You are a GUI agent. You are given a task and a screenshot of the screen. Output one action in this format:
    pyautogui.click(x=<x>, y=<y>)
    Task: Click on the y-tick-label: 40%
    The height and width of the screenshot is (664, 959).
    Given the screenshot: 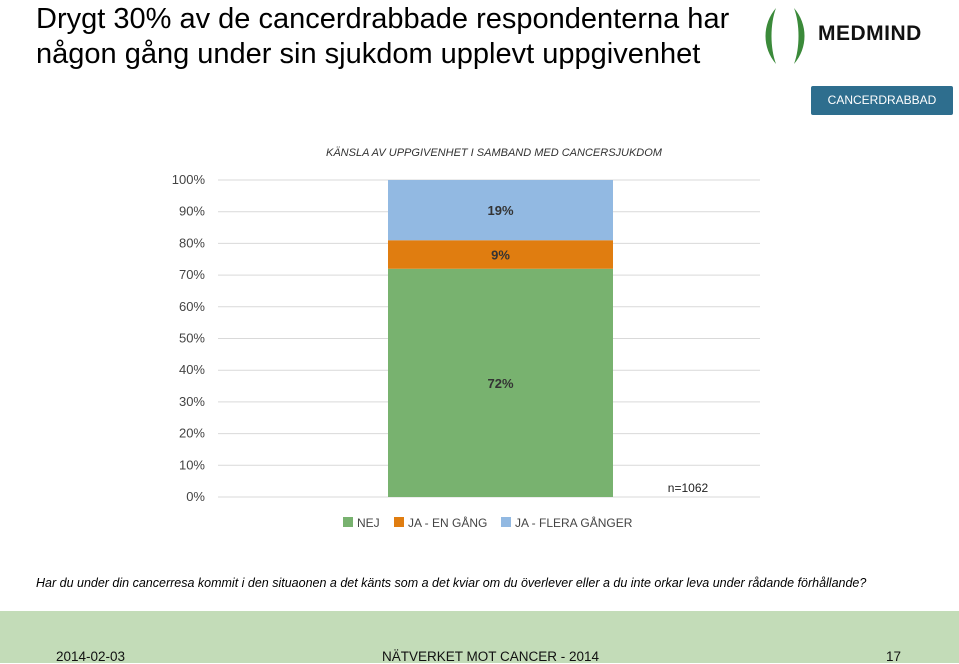 What is the action you would take?
    pyautogui.click(x=192, y=369)
    